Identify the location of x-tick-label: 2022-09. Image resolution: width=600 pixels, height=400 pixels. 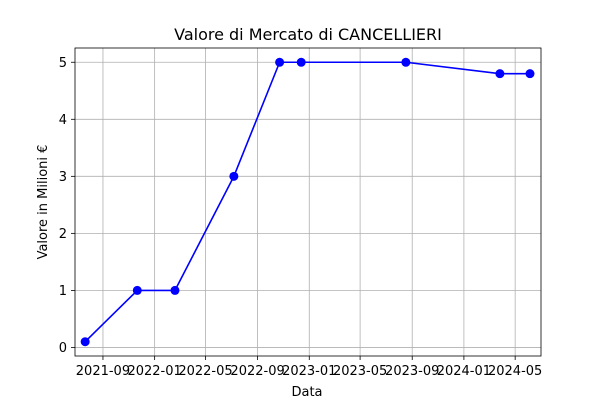
(257, 371).